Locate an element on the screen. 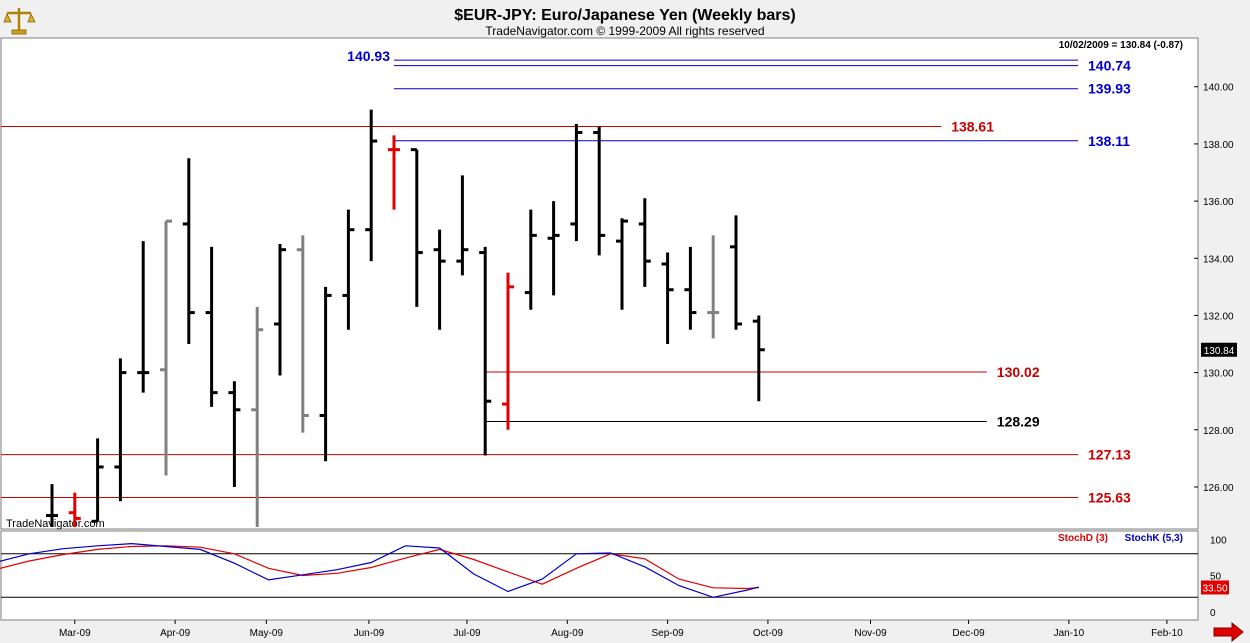  level-label: 138.11 is located at coordinates (1109, 141).